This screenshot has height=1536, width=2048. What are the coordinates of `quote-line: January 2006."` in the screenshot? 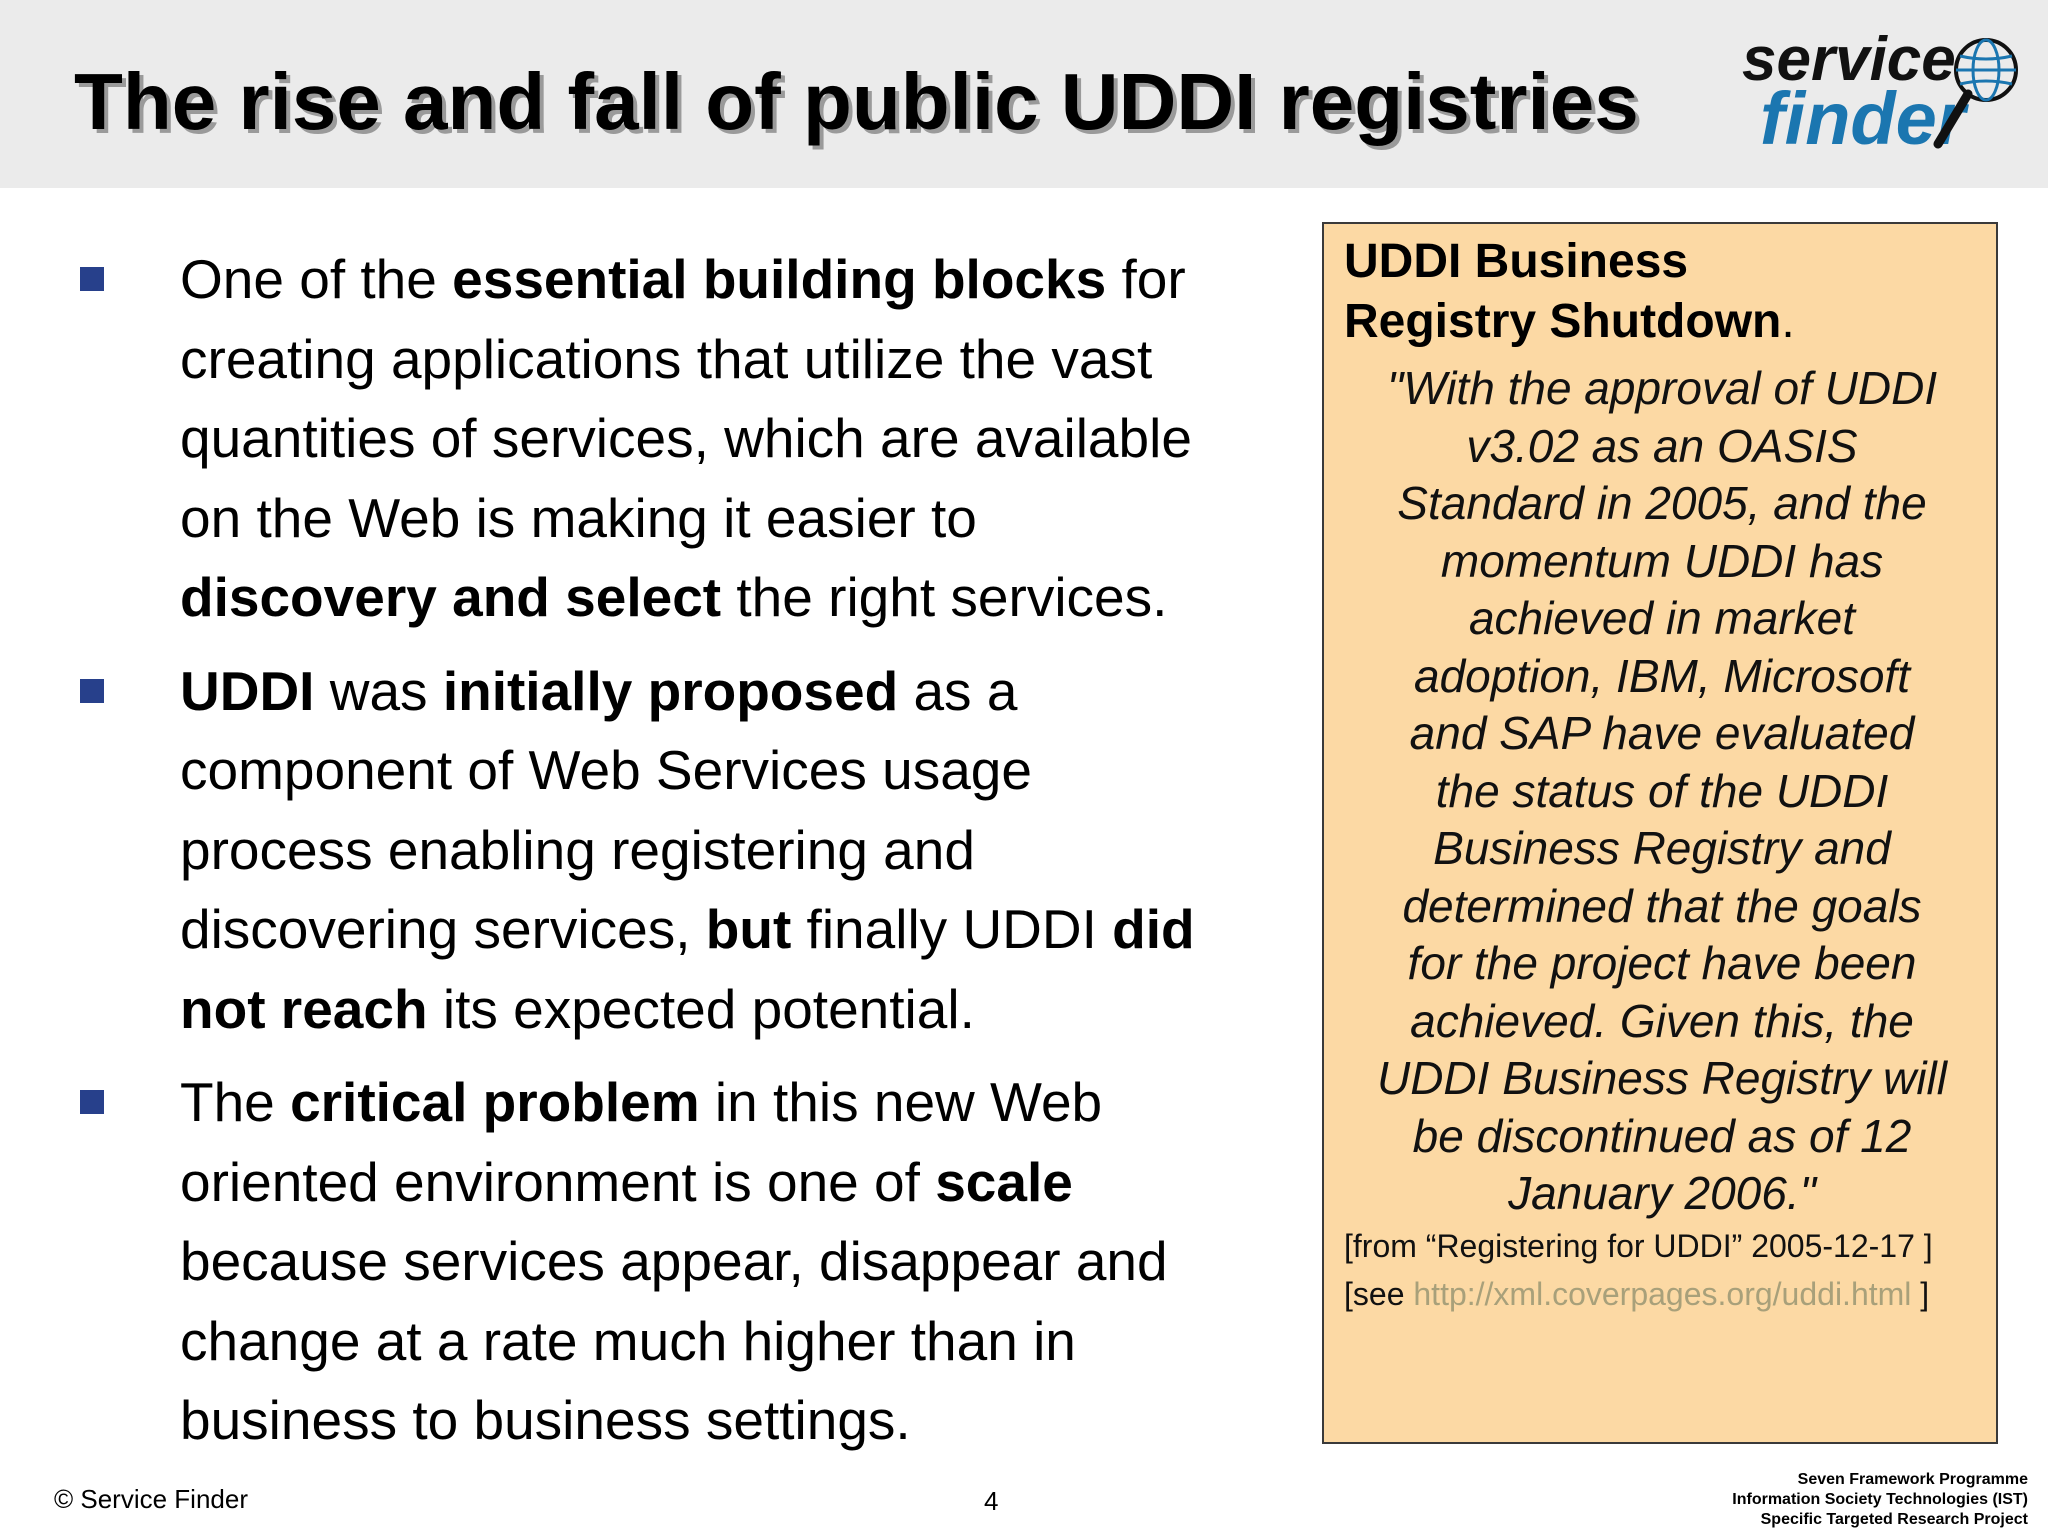 It's located at (1662, 1193).